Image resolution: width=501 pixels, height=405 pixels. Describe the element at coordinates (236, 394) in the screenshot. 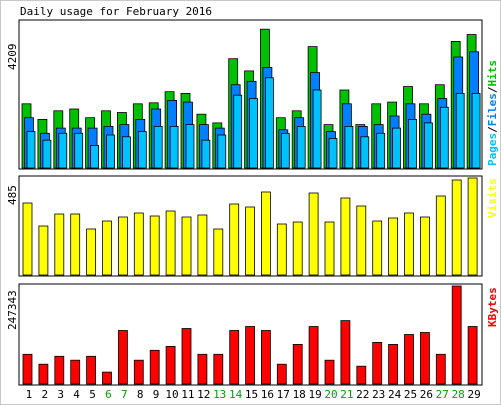

I see `x-tick-label-14: 14` at that location.